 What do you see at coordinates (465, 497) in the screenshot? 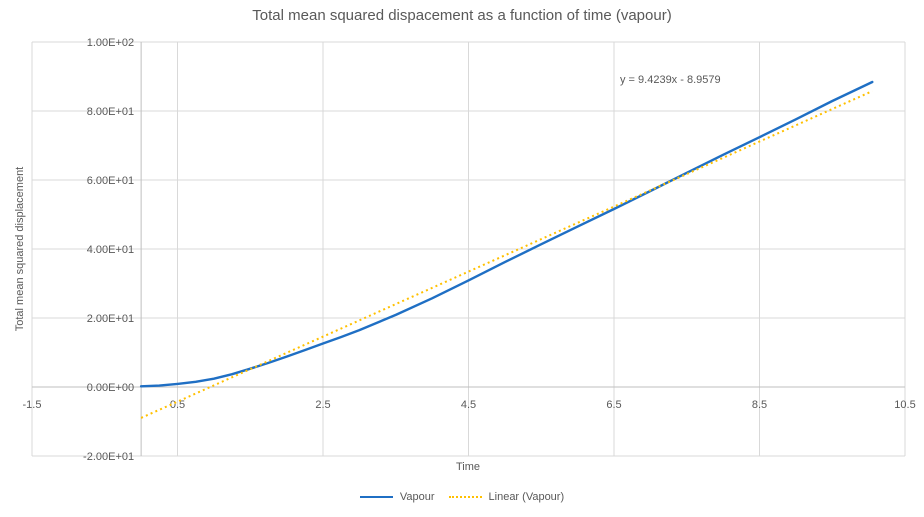
I see `legend-swatch-linear-vapour-line` at bounding box center [465, 497].